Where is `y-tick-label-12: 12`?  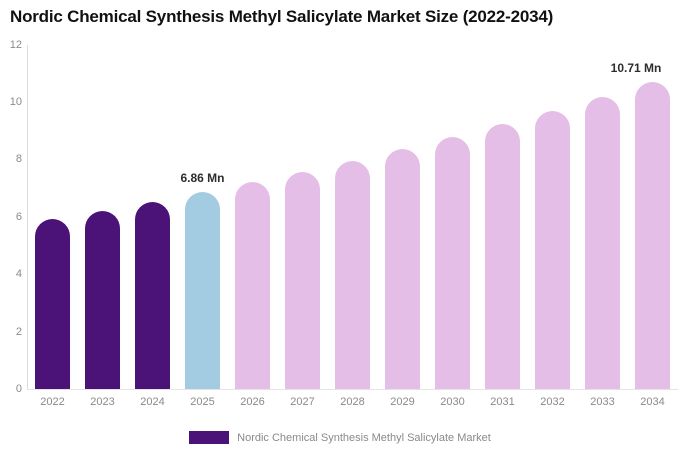
y-tick-label-12: 12 is located at coordinates (15, 44).